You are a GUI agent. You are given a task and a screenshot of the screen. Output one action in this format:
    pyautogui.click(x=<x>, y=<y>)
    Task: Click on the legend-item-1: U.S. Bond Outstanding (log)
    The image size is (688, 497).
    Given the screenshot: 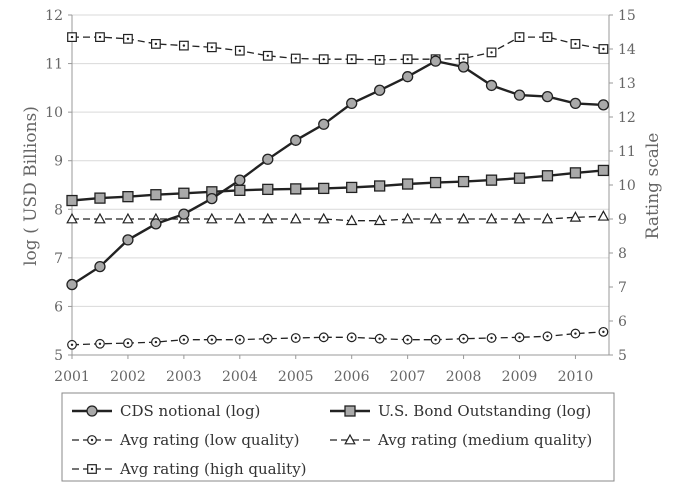 What is the action you would take?
    pyautogui.click(x=460, y=411)
    